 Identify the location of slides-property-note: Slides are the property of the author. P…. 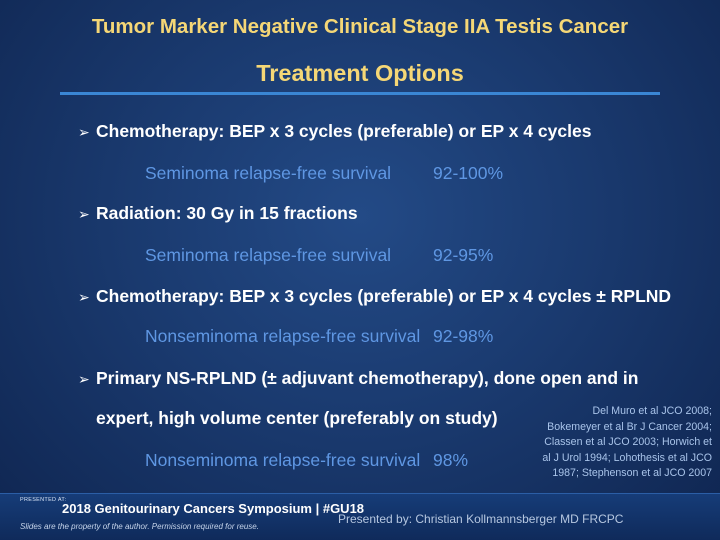
(139, 526).